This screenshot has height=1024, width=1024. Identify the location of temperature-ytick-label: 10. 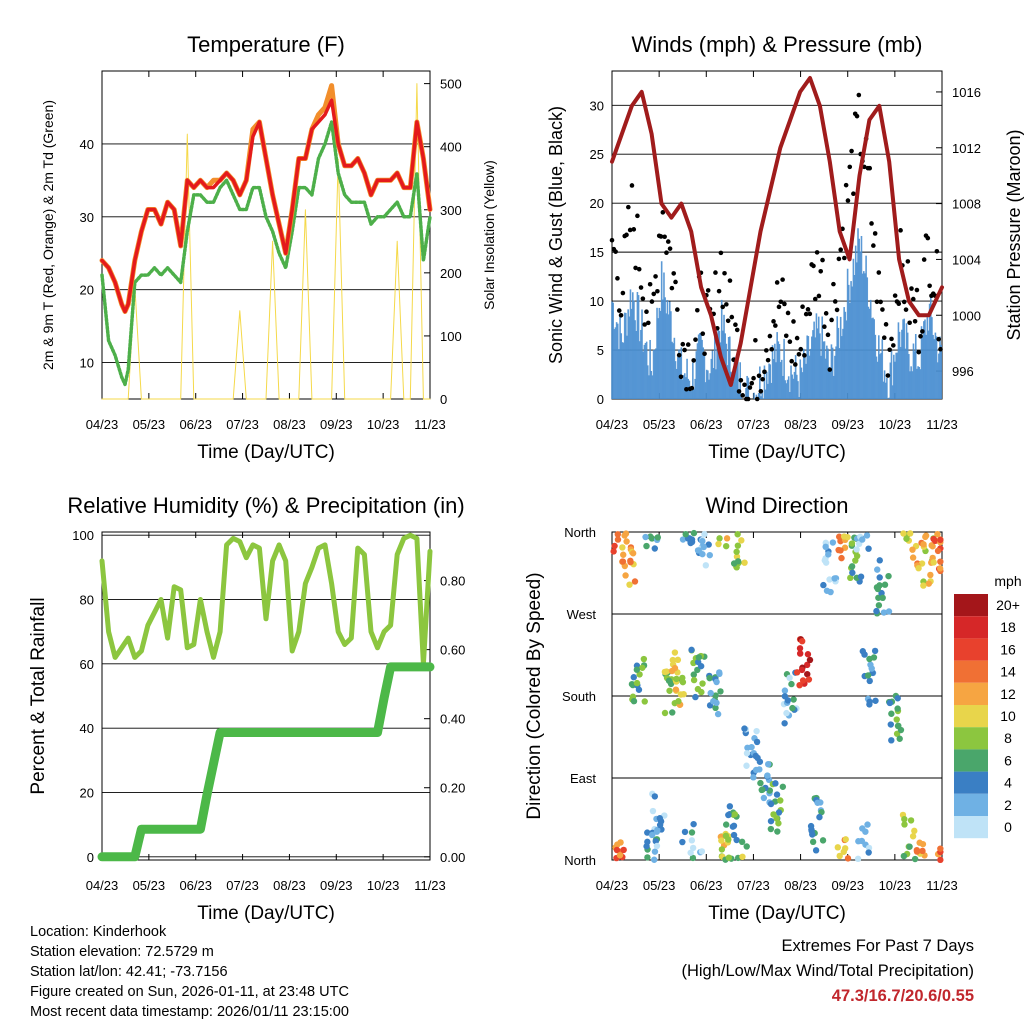
(87, 363).